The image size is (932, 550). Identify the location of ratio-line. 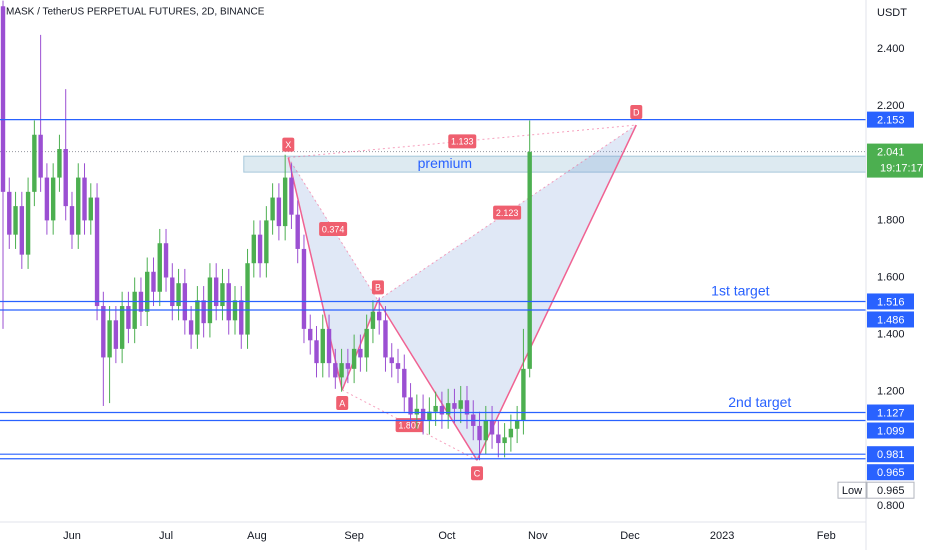
(333, 229).